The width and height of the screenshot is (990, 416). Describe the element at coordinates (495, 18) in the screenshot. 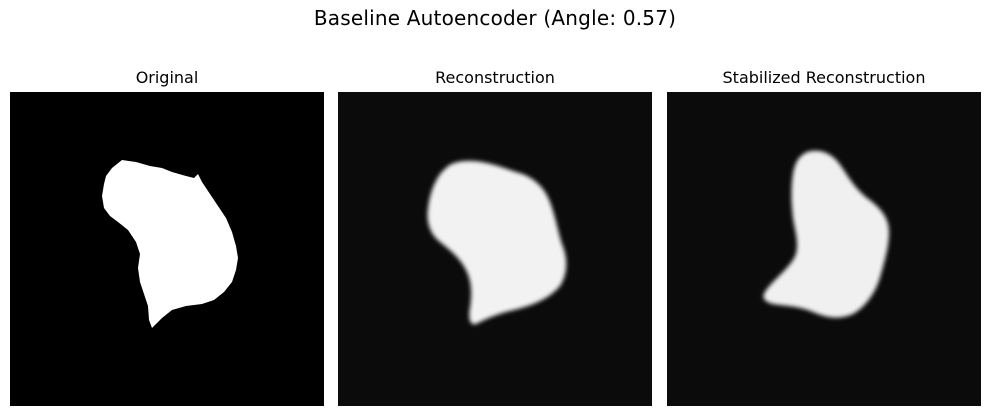

I see `figure-title: Baseline Autoencoder (Angle: 0.57)` at that location.